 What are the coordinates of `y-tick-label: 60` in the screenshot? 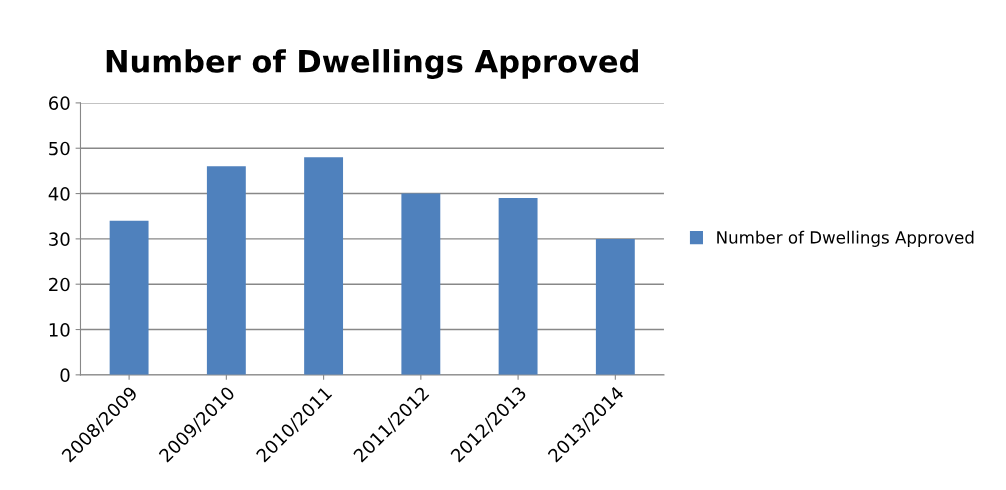 It's located at (59, 103).